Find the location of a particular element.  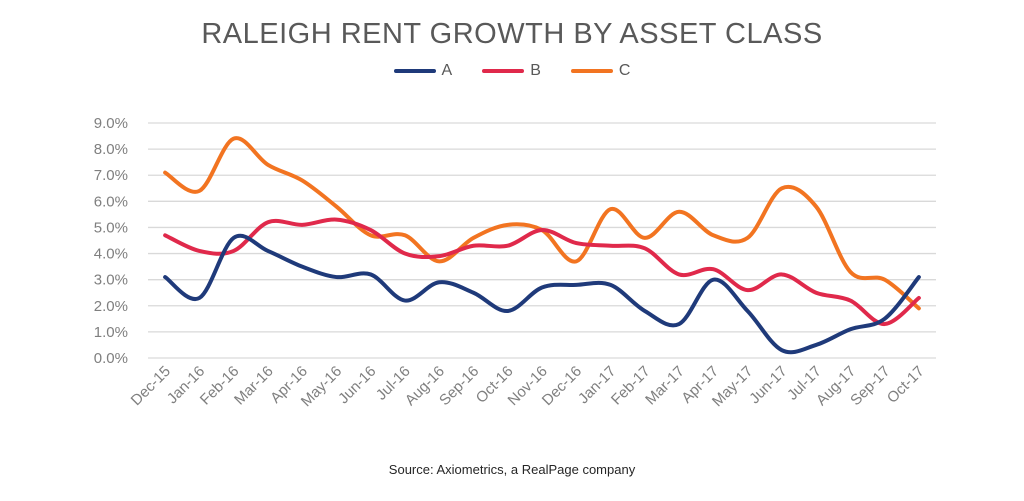

x-tick-label: Oct-17 is located at coordinates (906, 385).